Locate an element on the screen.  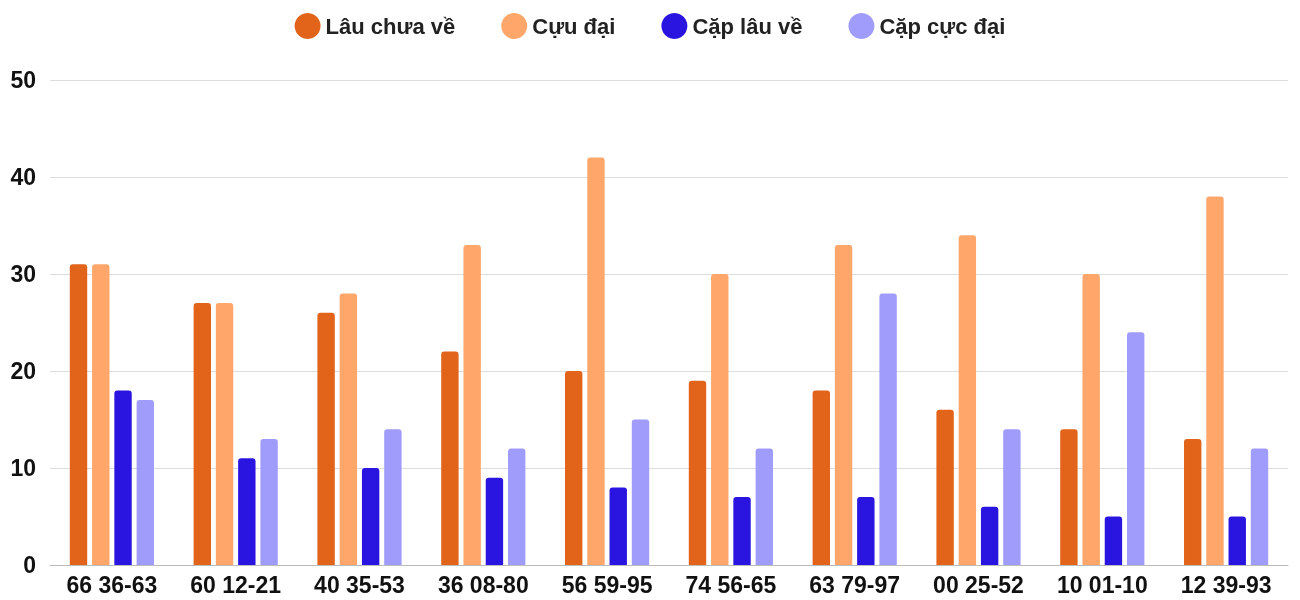
x-tick-label: 36 08-80 is located at coordinates (483, 584).